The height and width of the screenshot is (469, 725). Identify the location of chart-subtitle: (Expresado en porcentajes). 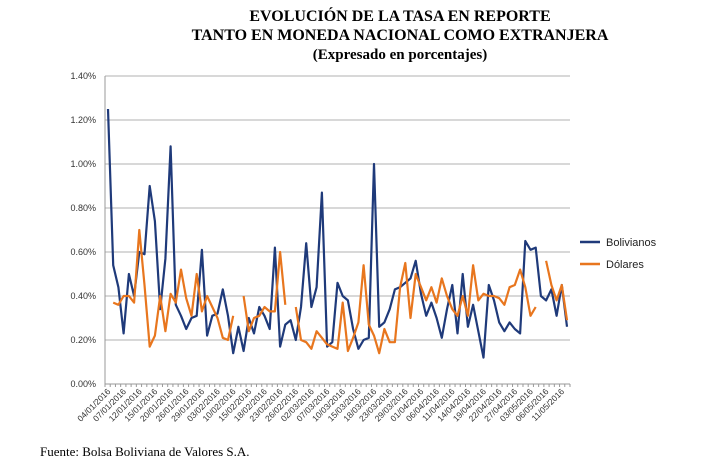
(400, 55).